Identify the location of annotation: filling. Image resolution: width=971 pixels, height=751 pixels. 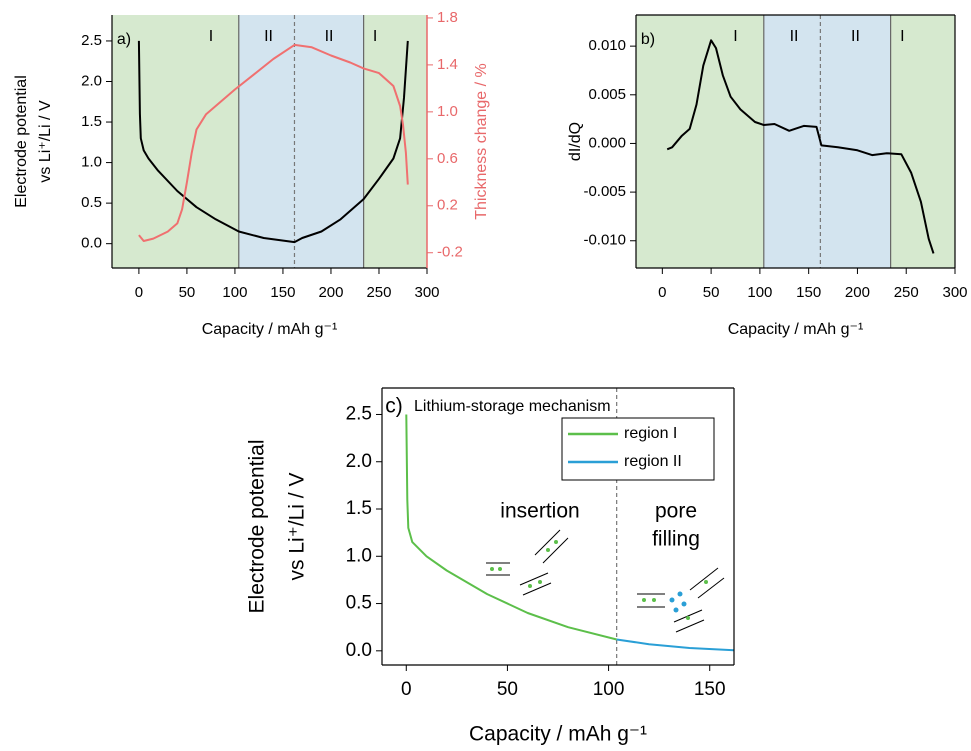
(676, 539).